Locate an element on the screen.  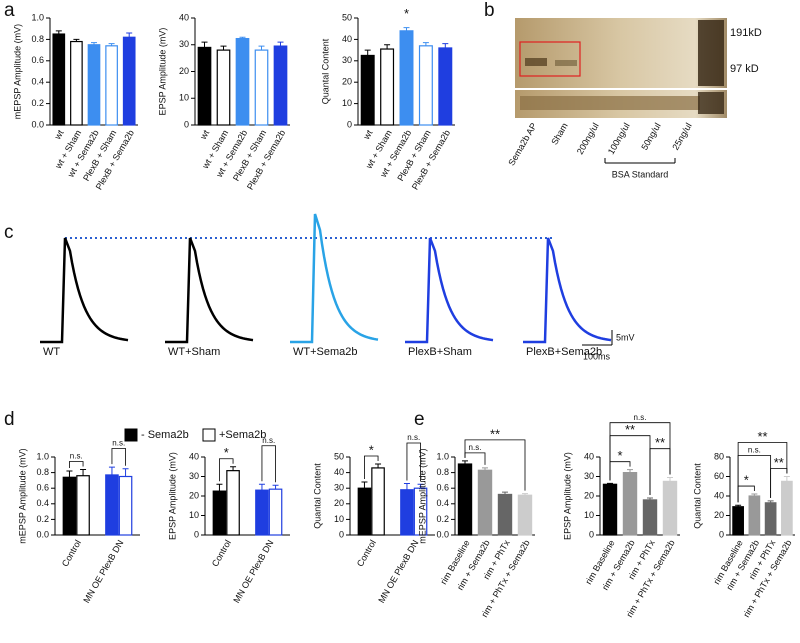
trace-label: PlexB+Sema2b is located at coordinates (564, 352).